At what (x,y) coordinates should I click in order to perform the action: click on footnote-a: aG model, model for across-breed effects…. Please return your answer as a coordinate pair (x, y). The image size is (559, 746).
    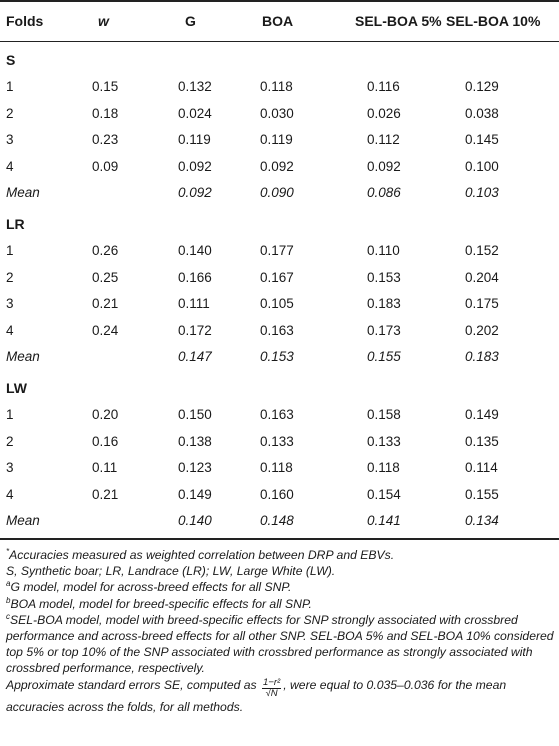
    Looking at the image, I should click on (149, 587).